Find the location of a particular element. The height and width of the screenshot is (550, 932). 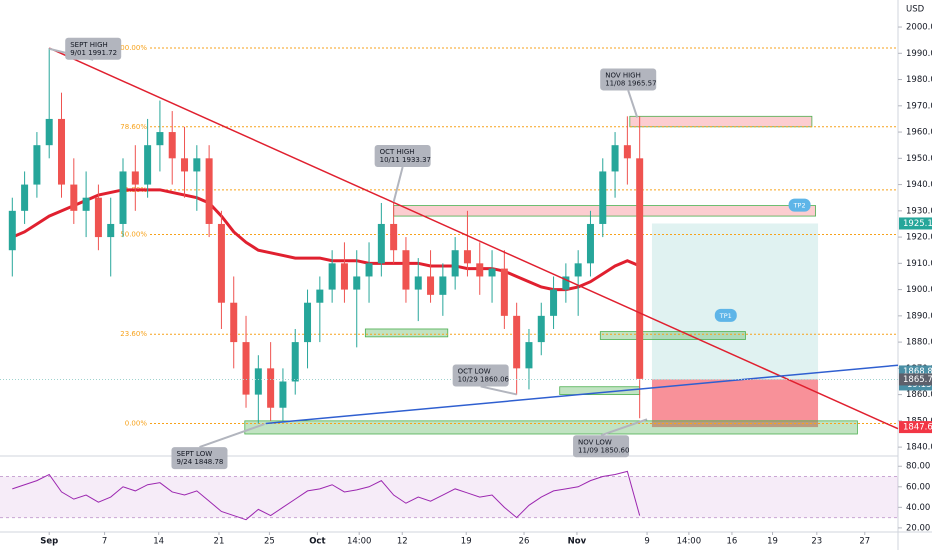

callout-text: 10/29 1860.06 is located at coordinates (484, 379).